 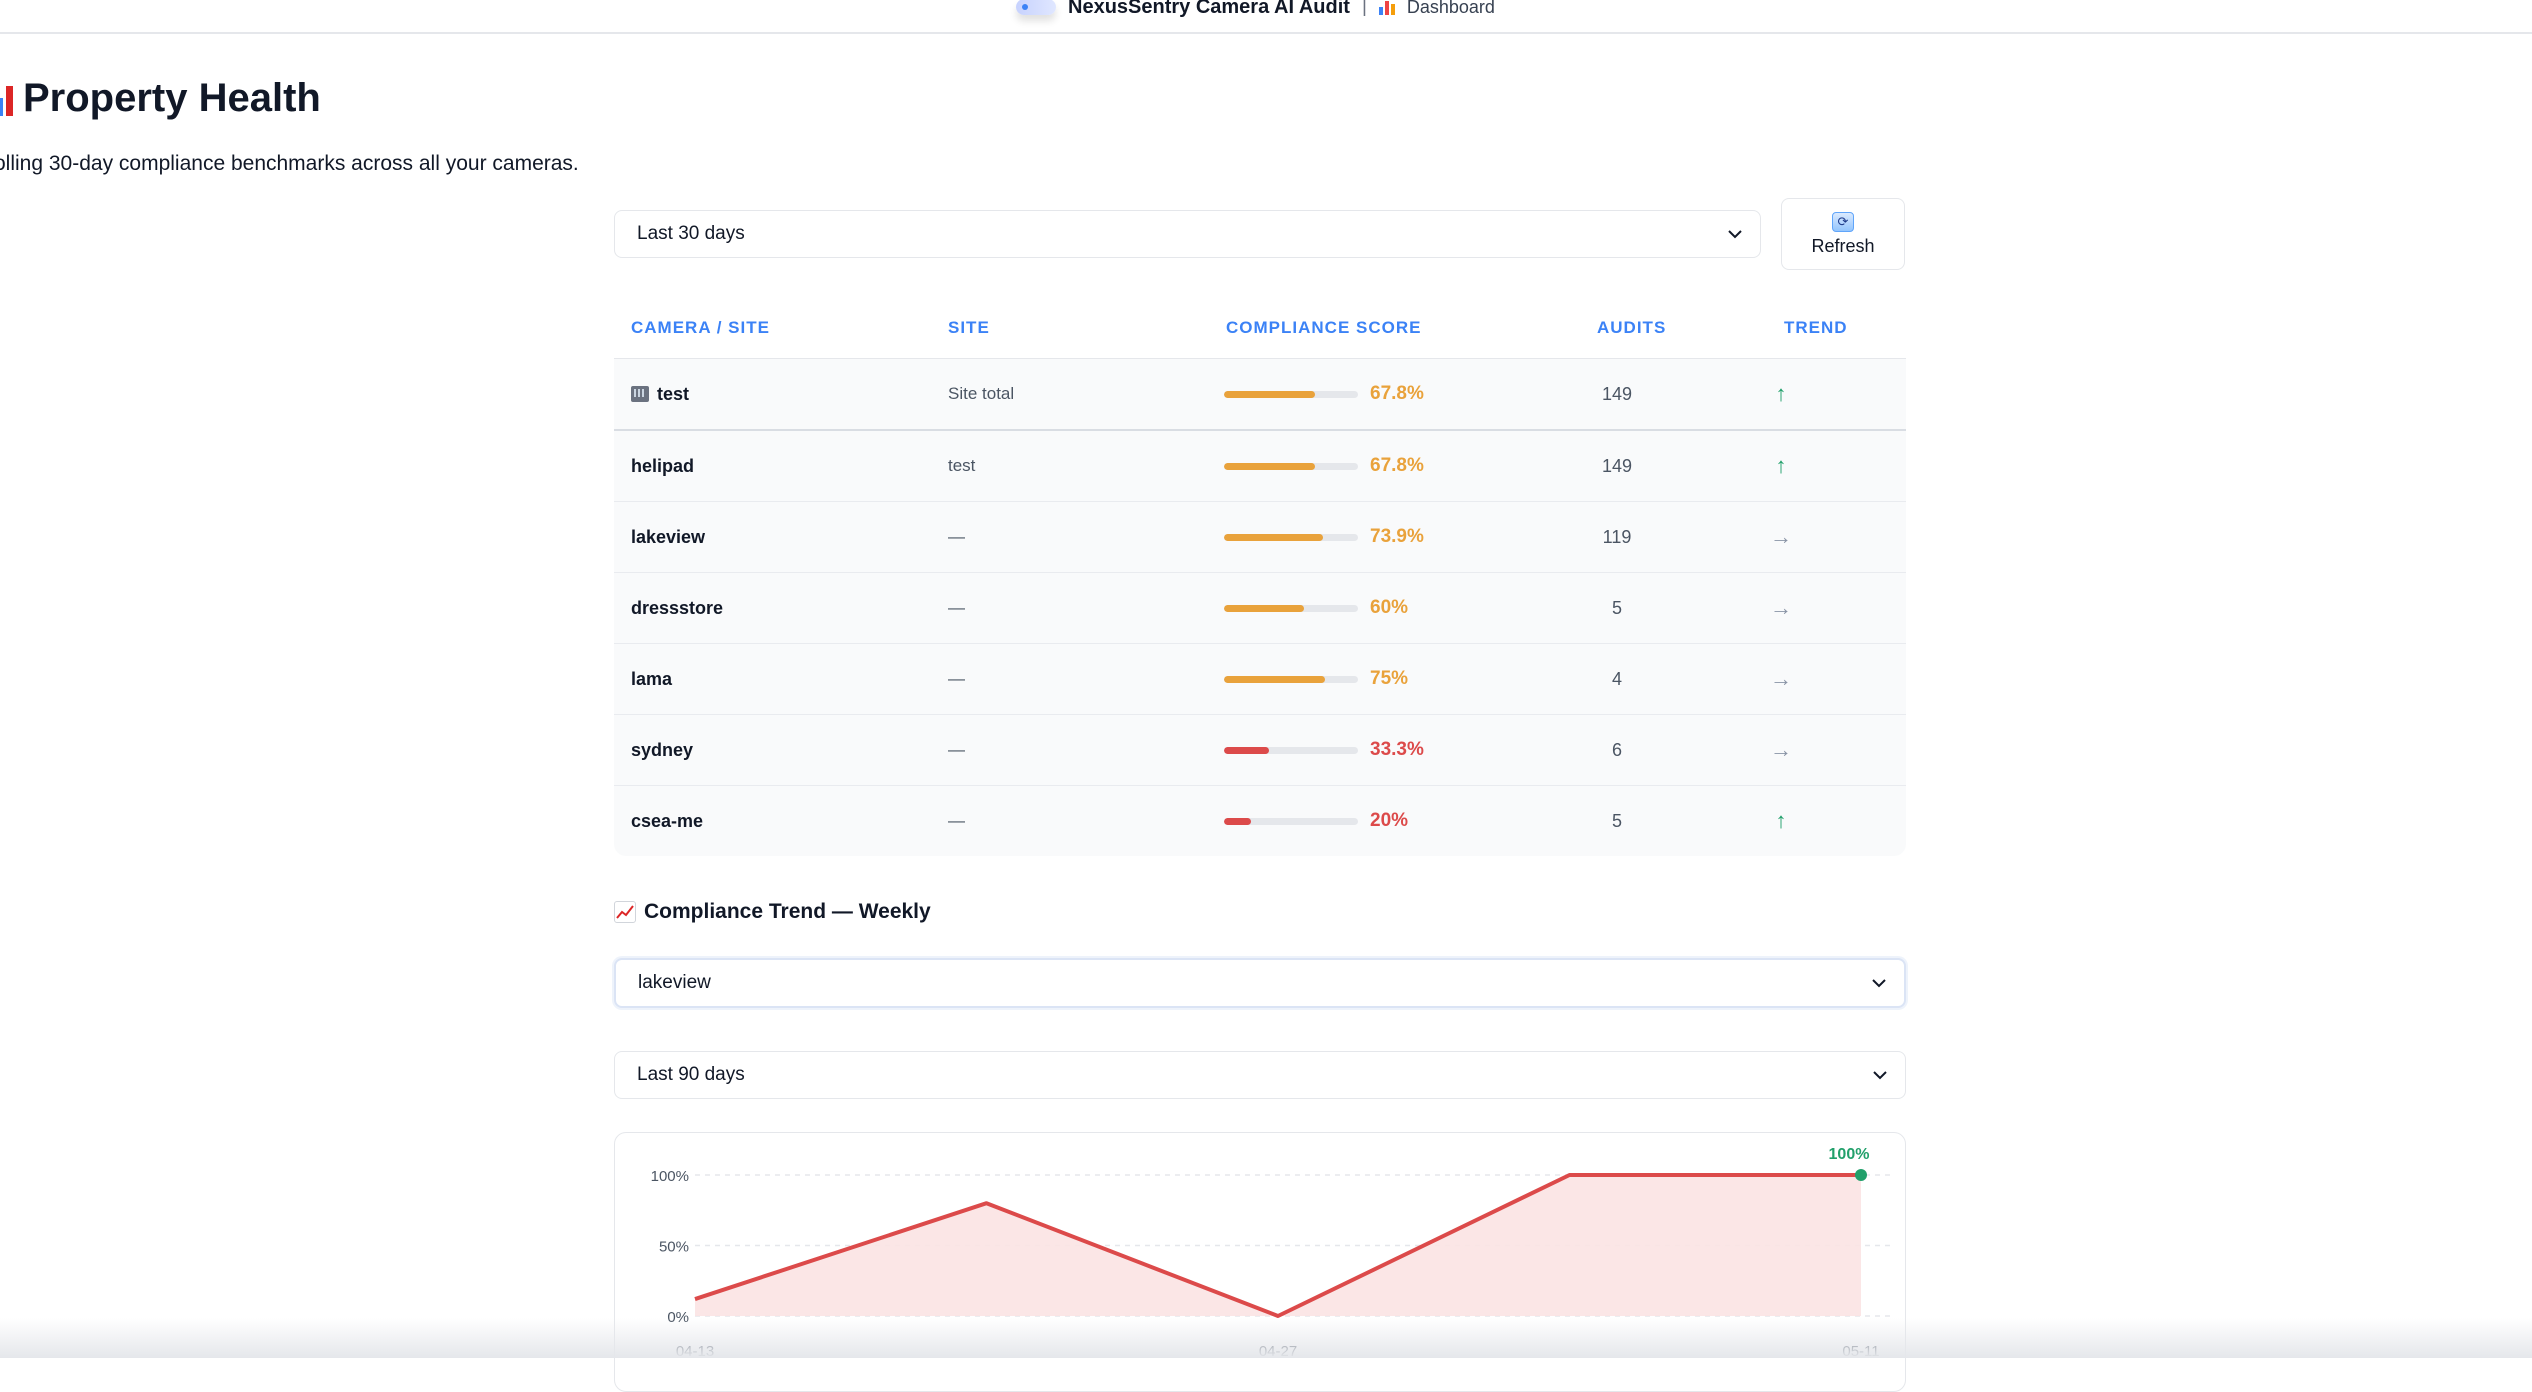 I want to click on table-row: csea-me — 20% 5 ↑, so click(x=1260, y=821).